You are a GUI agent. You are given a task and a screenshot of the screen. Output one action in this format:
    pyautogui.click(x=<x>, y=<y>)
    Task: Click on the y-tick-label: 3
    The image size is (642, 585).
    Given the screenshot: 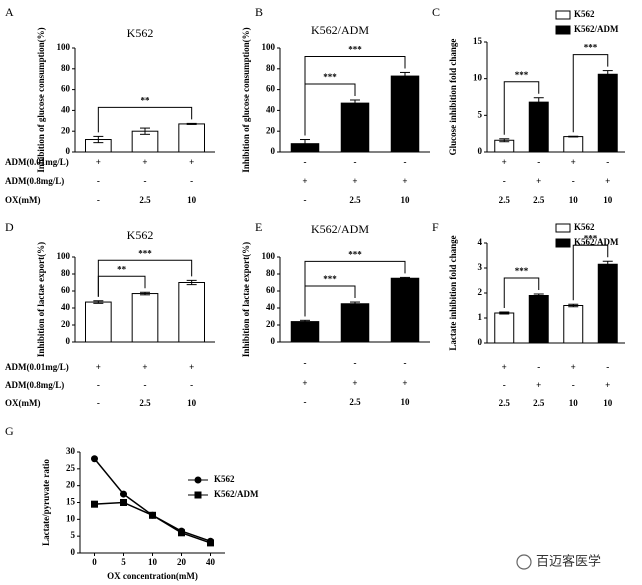 What is the action you would take?
    pyautogui.click(x=480, y=267)
    